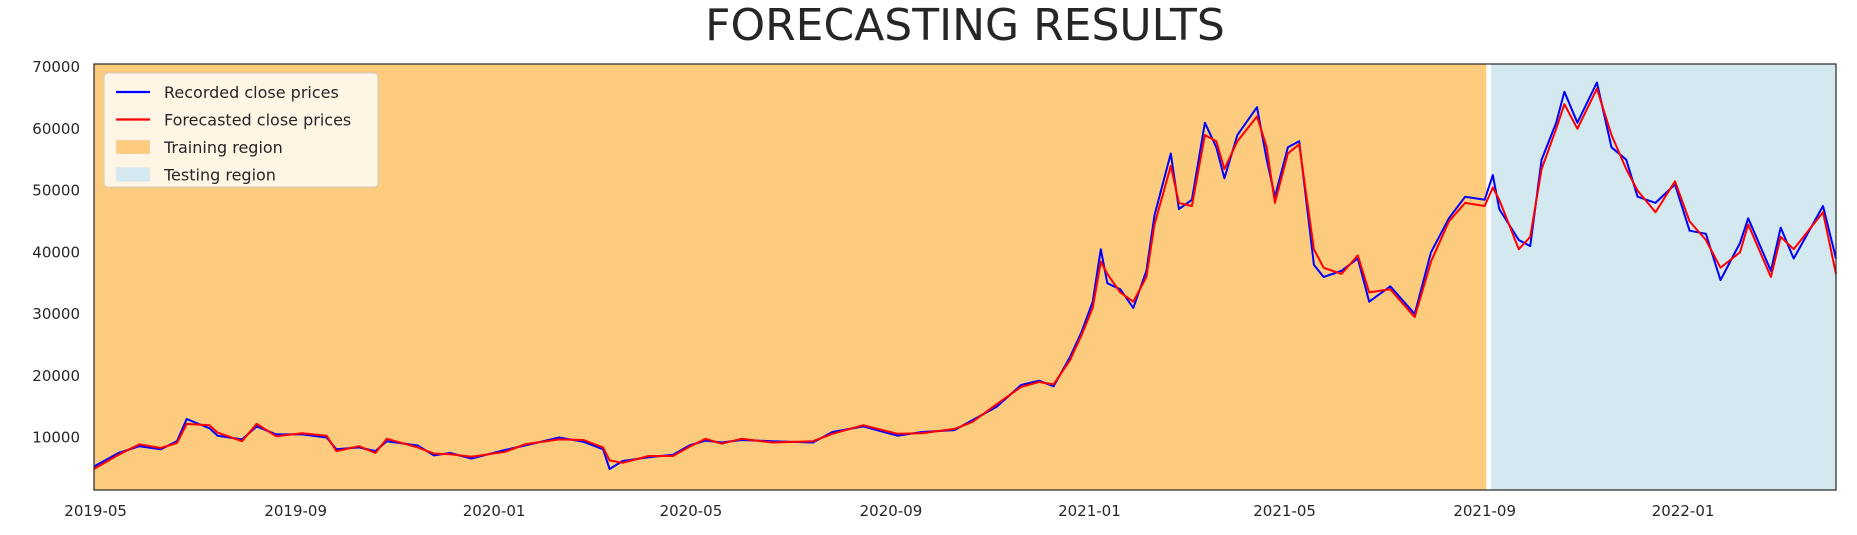  I want to click on y-tick-label: 20000, so click(56, 376).